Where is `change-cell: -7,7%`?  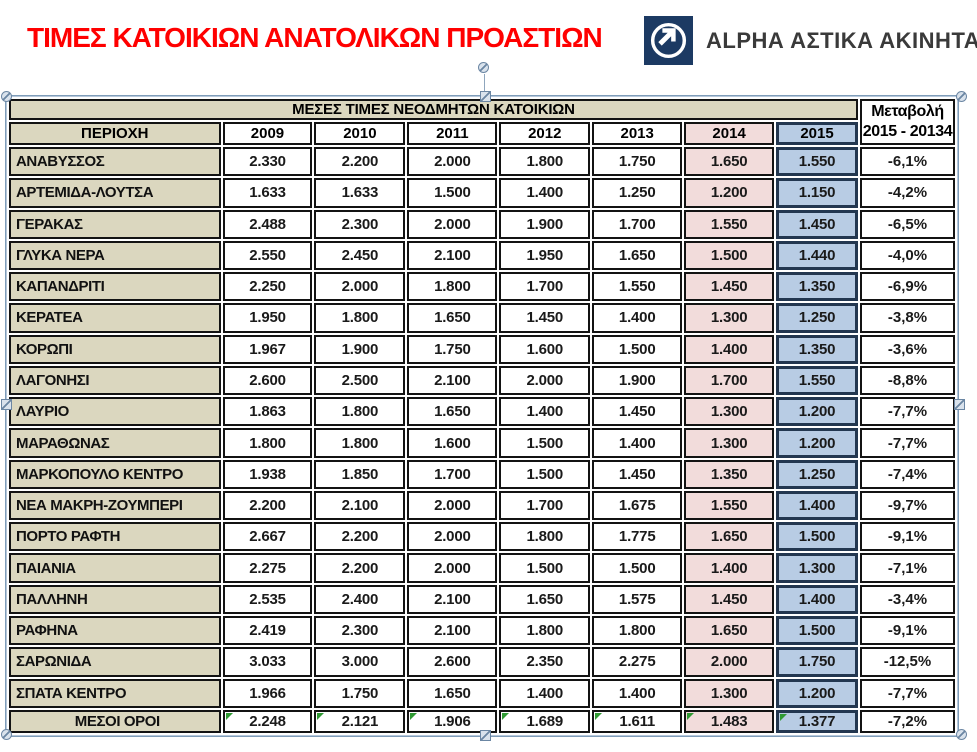
change-cell: -7,7% is located at coordinates (907, 443).